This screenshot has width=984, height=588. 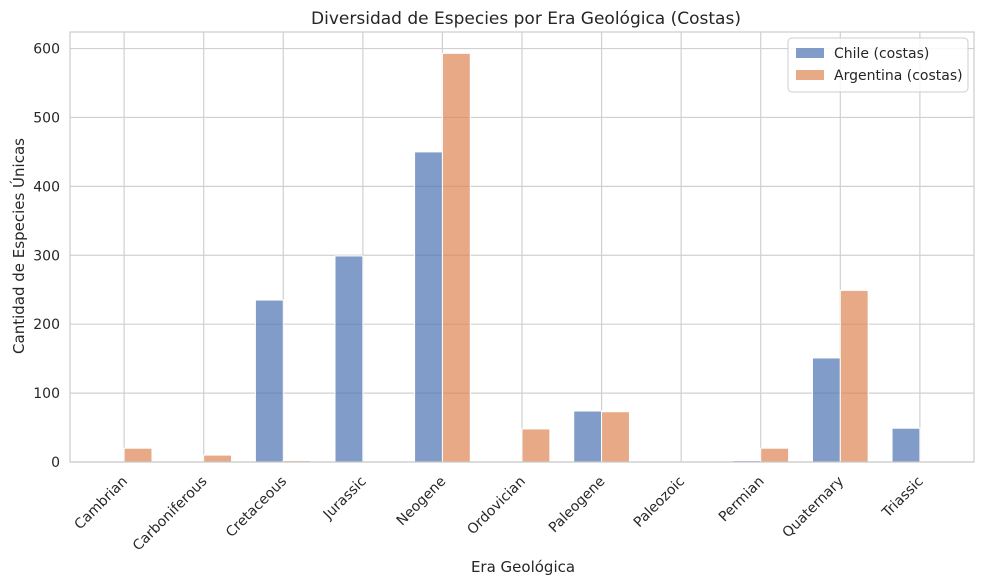 What do you see at coordinates (46, 118) in the screenshot?
I see `y-tick-label: 500` at bounding box center [46, 118].